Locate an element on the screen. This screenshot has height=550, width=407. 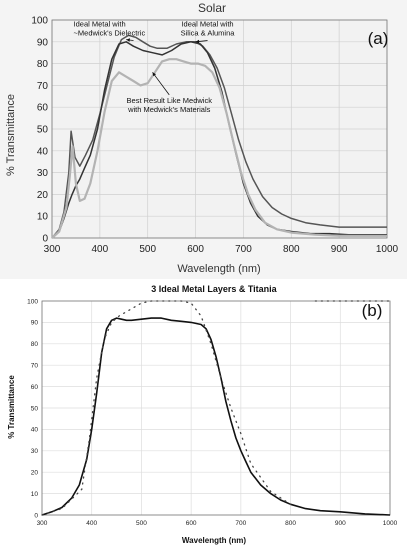
panel-a-y-axis-label: % Transmittance is located at coordinates (11, 135).